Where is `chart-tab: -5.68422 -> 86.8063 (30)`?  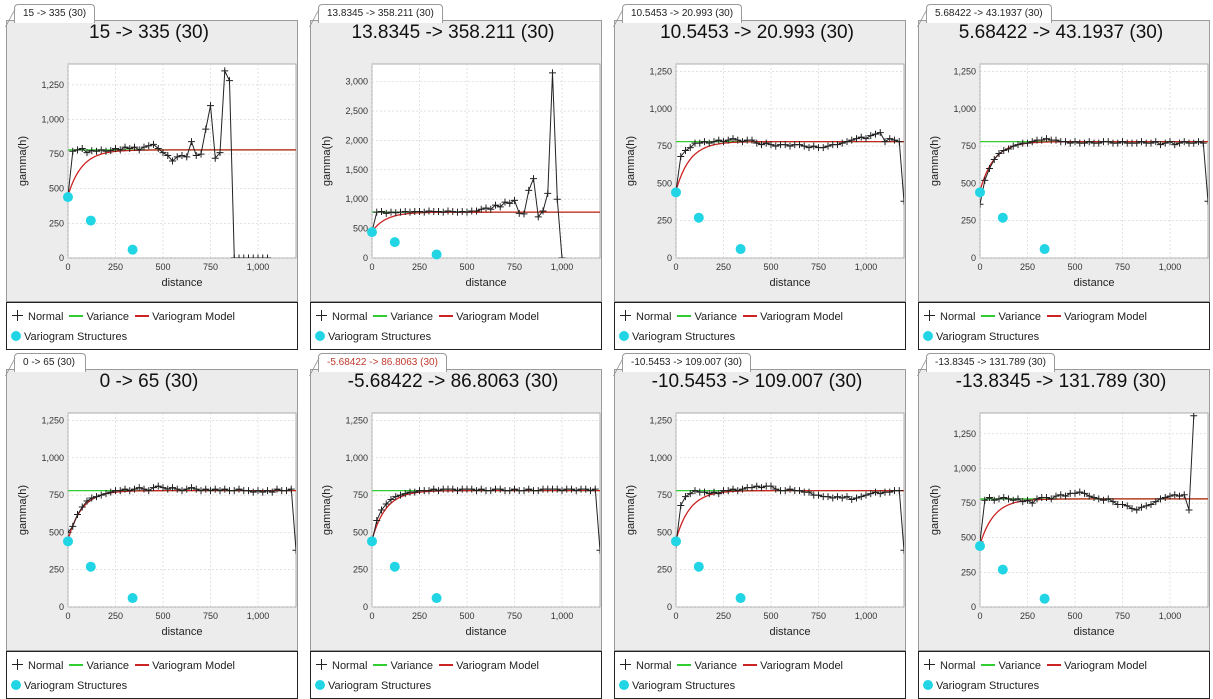 chart-tab: -5.68422 -> 86.8063 (30) is located at coordinates (382, 362).